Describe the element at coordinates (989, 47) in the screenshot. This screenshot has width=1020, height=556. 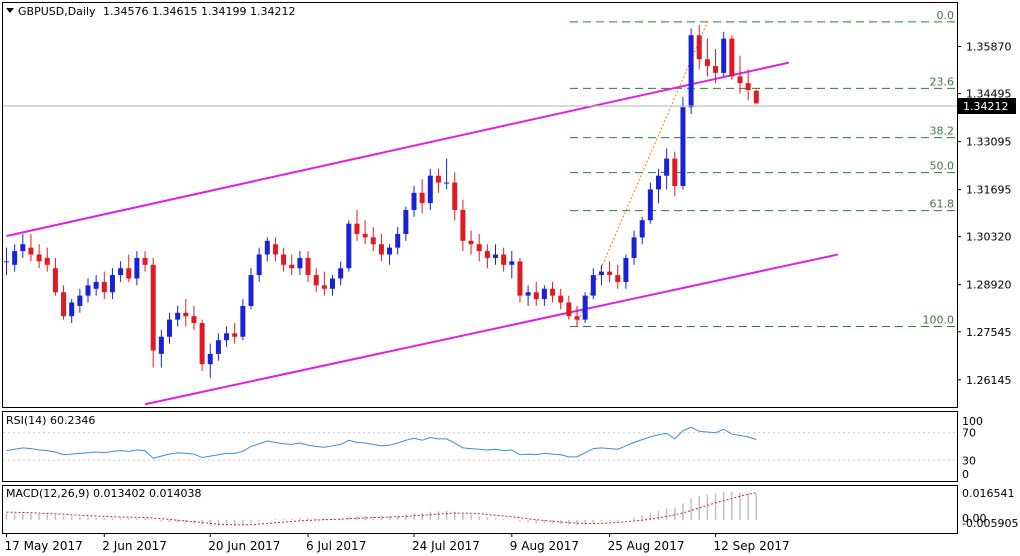
I see `price-tick-label: 1.35870` at that location.